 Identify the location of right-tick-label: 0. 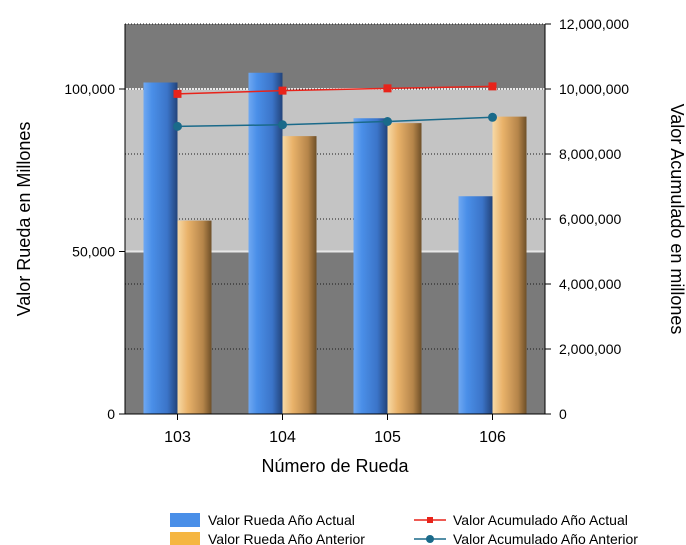
(563, 414).